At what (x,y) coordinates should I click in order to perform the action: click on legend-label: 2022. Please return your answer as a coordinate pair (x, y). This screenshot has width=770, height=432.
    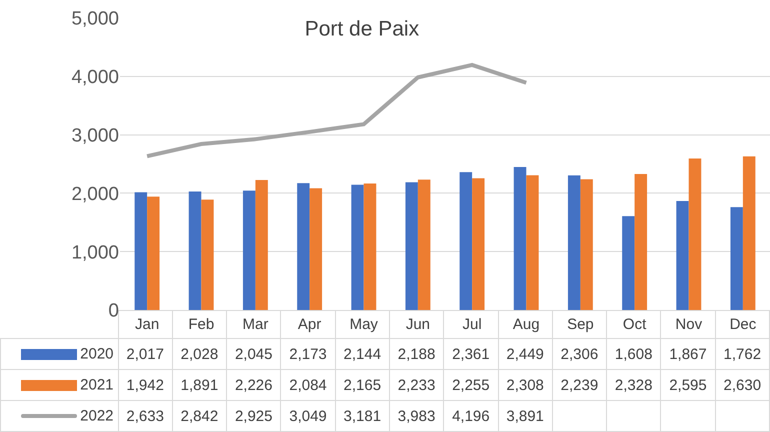
    Looking at the image, I should click on (97, 416).